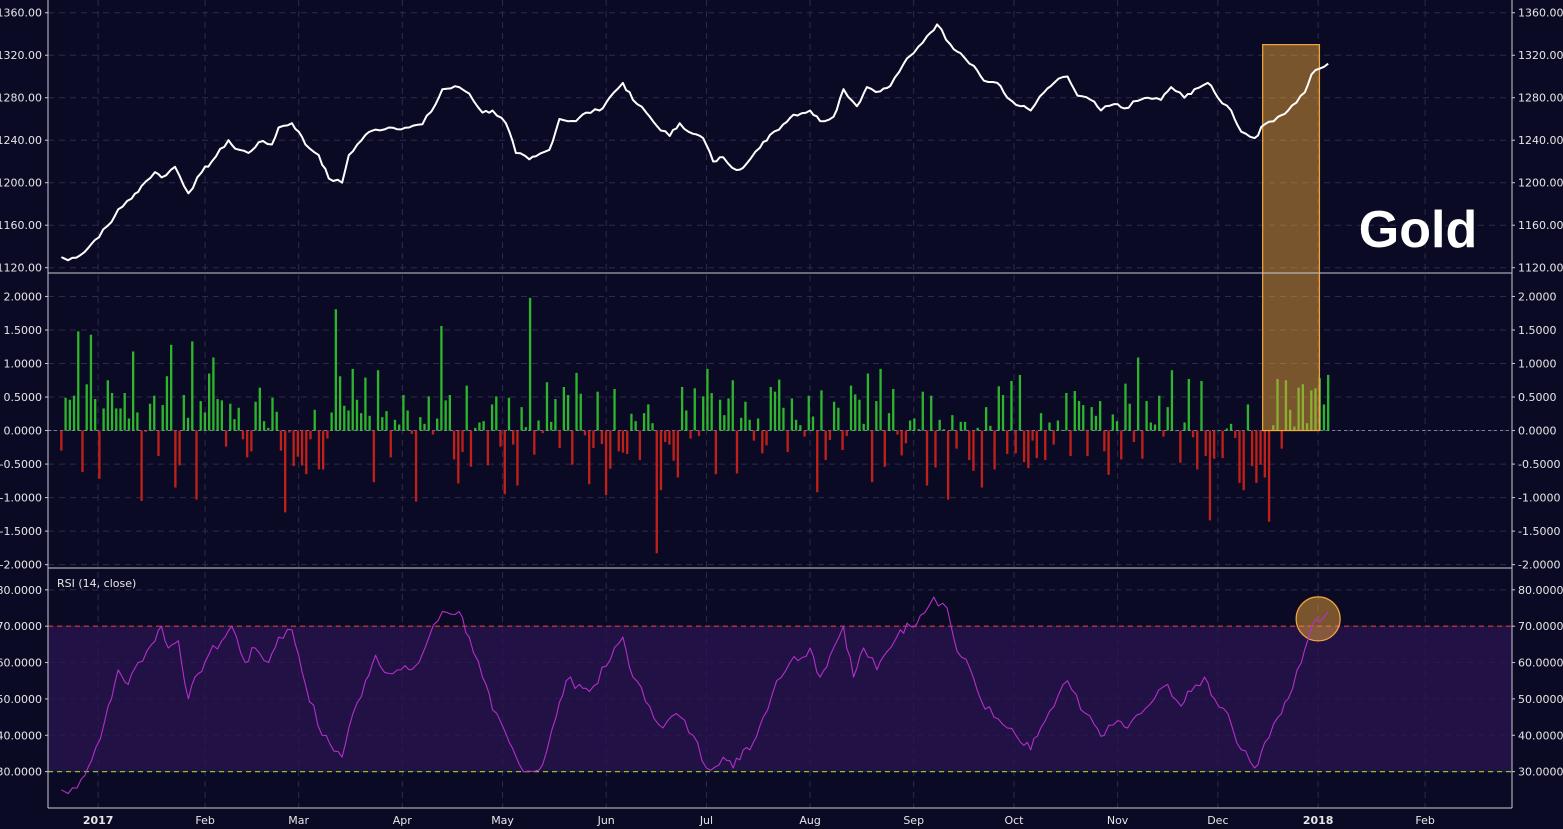 This screenshot has height=829, width=1563. I want to click on y-tick-label-left: 1120.00, so click(21, 268).